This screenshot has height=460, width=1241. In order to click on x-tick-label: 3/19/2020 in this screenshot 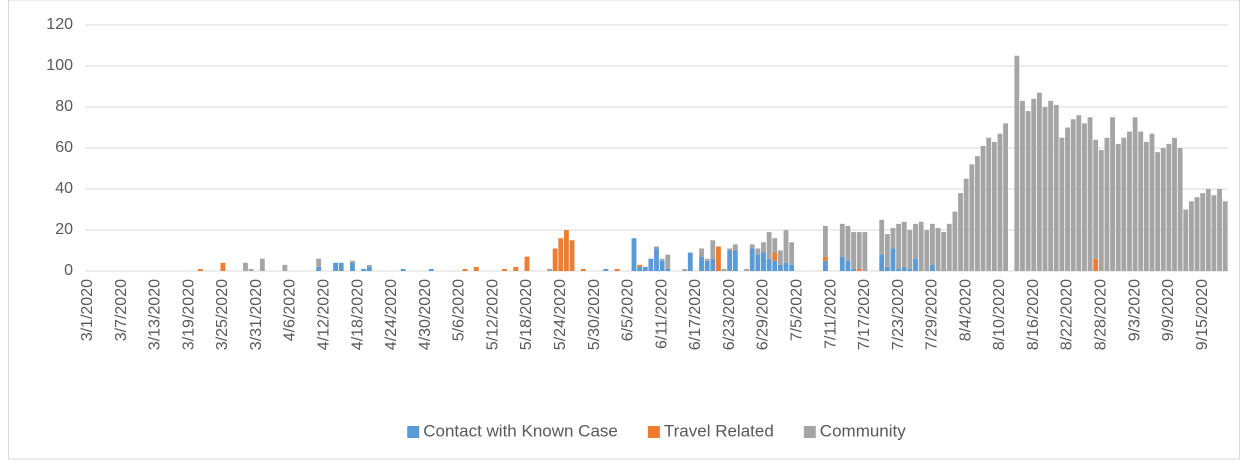, I will do `click(188, 314)`.